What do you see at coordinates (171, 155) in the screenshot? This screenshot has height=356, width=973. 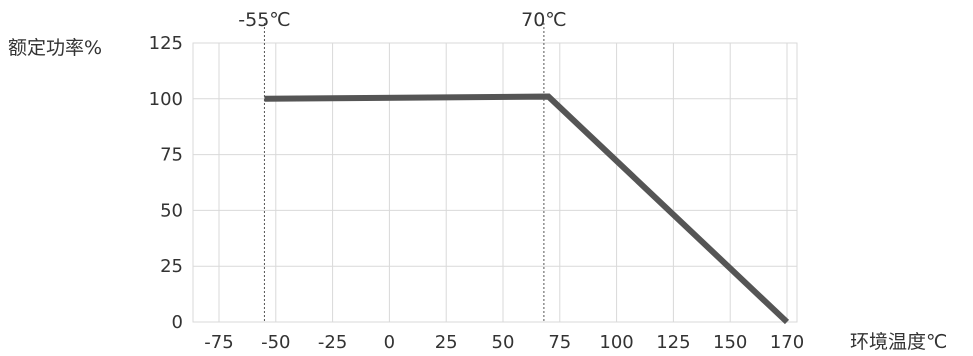 I see `y-tick-label: 75` at bounding box center [171, 155].